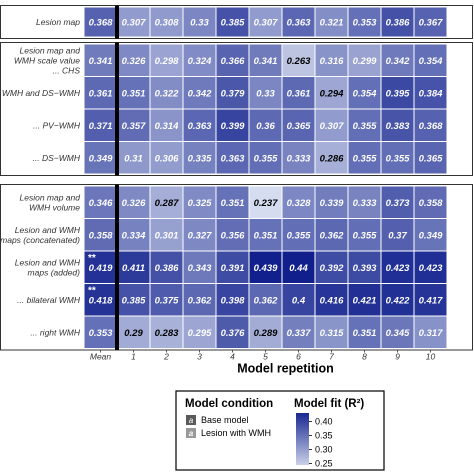 The image size is (474, 474). I want to click on cell-value-label: 0.321, so click(332, 23).